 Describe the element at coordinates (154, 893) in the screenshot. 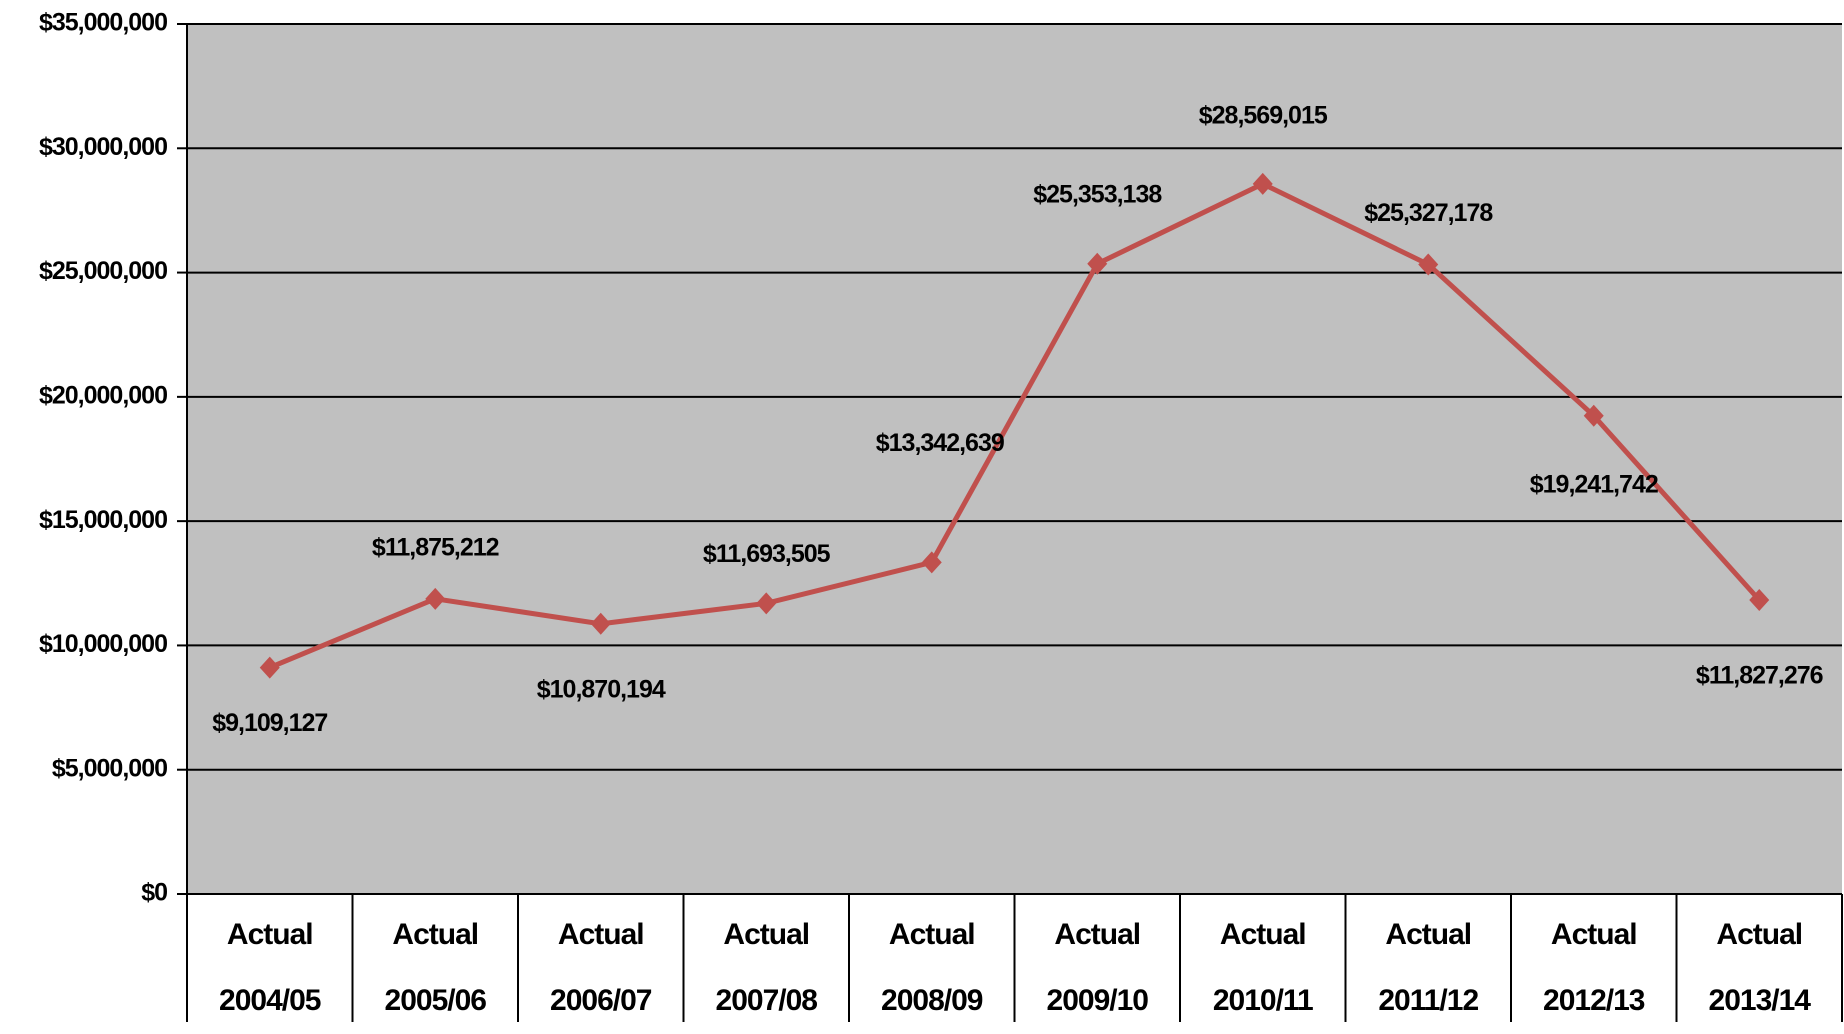

I see `y-tick-label: $0` at that location.